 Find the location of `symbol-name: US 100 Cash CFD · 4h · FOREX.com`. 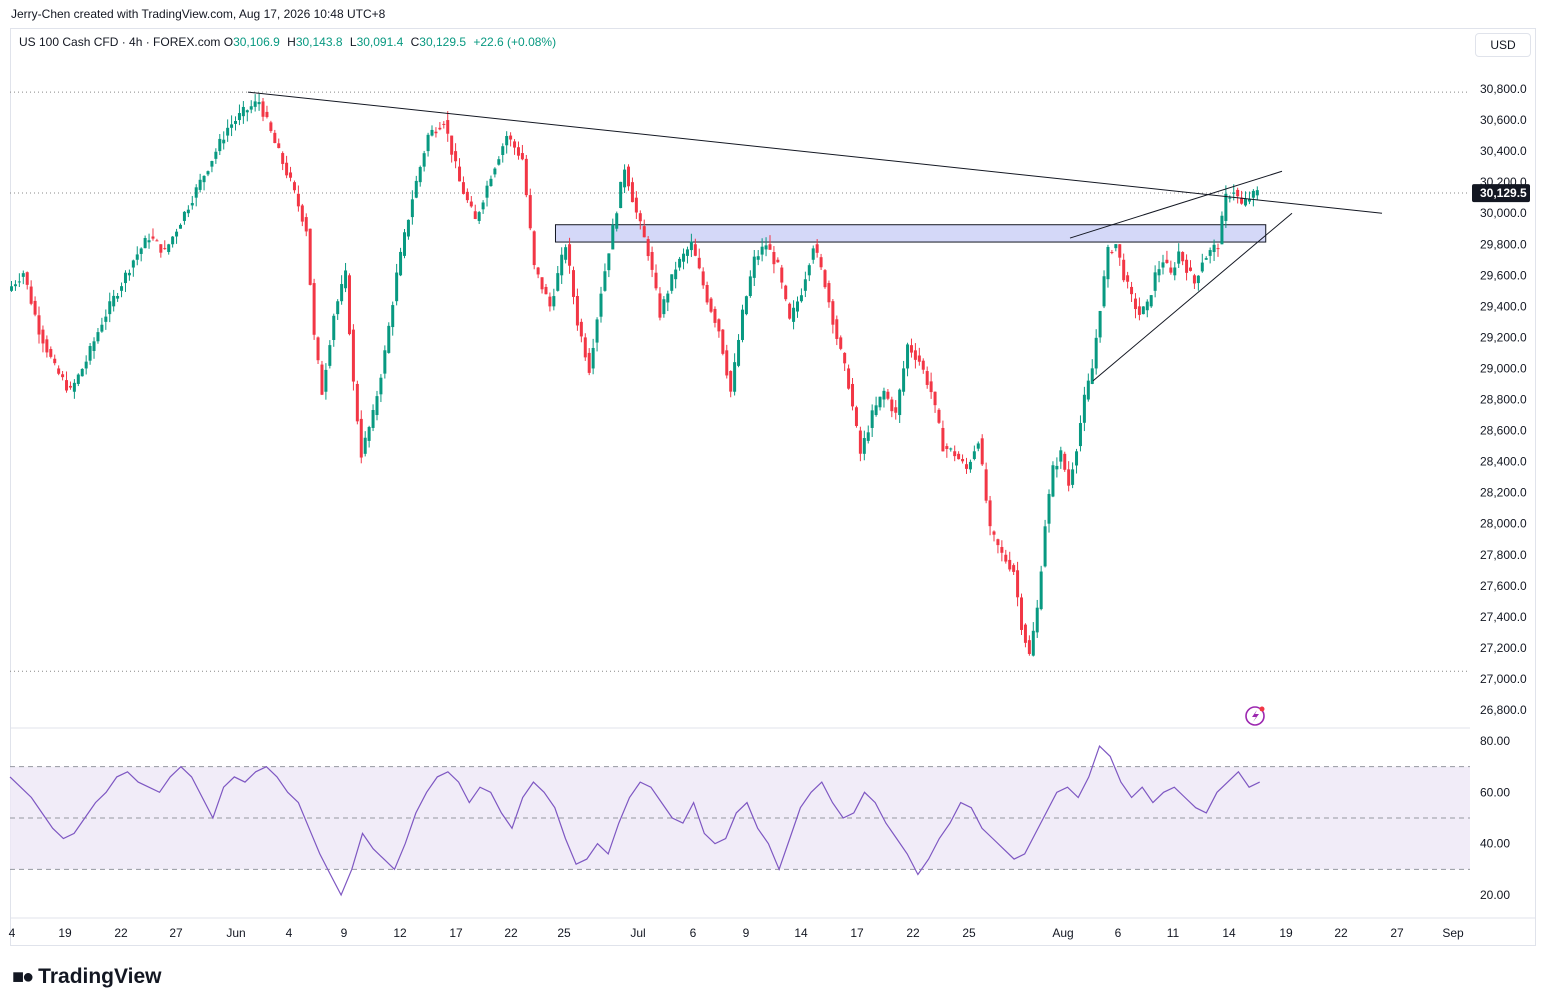

symbol-name: US 100 Cash CFD · 4h · FOREX.com is located at coordinates (120, 42).